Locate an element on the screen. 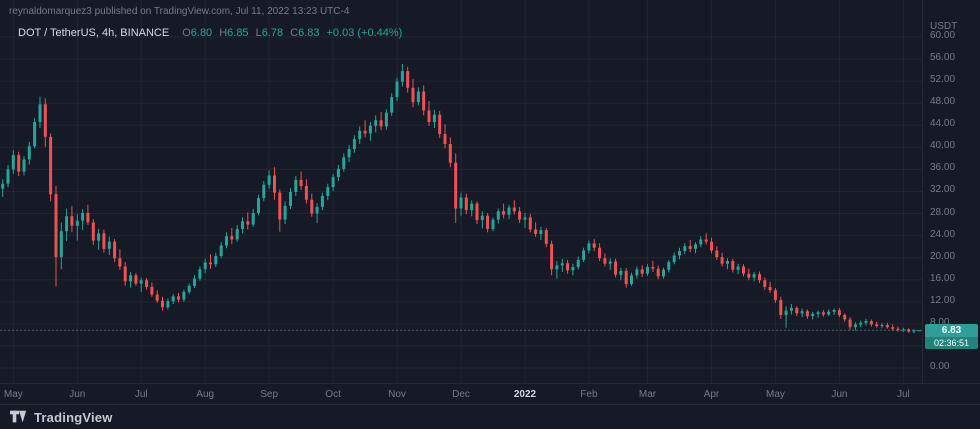 This screenshot has height=429, width=980. price-tick-label: 44.00 is located at coordinates (943, 124).